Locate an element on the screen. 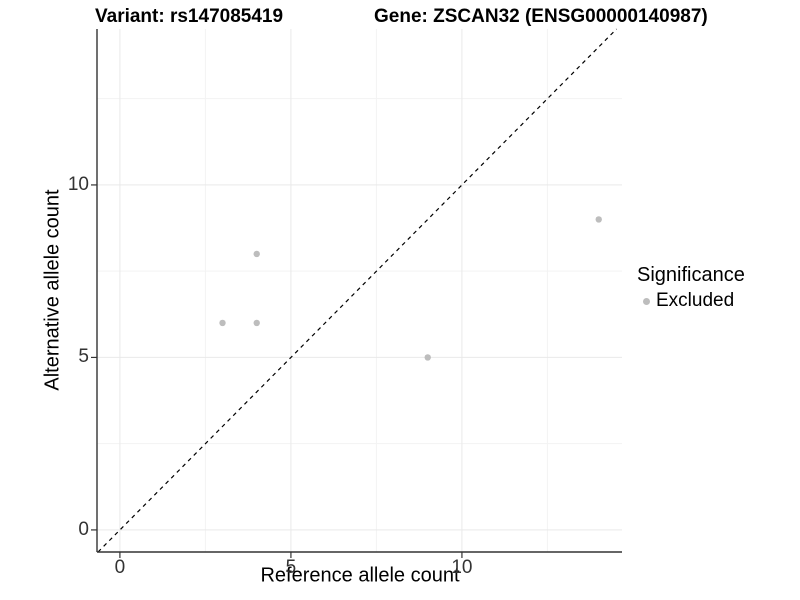  x-axis-title: Reference allele count is located at coordinates (360, 575).